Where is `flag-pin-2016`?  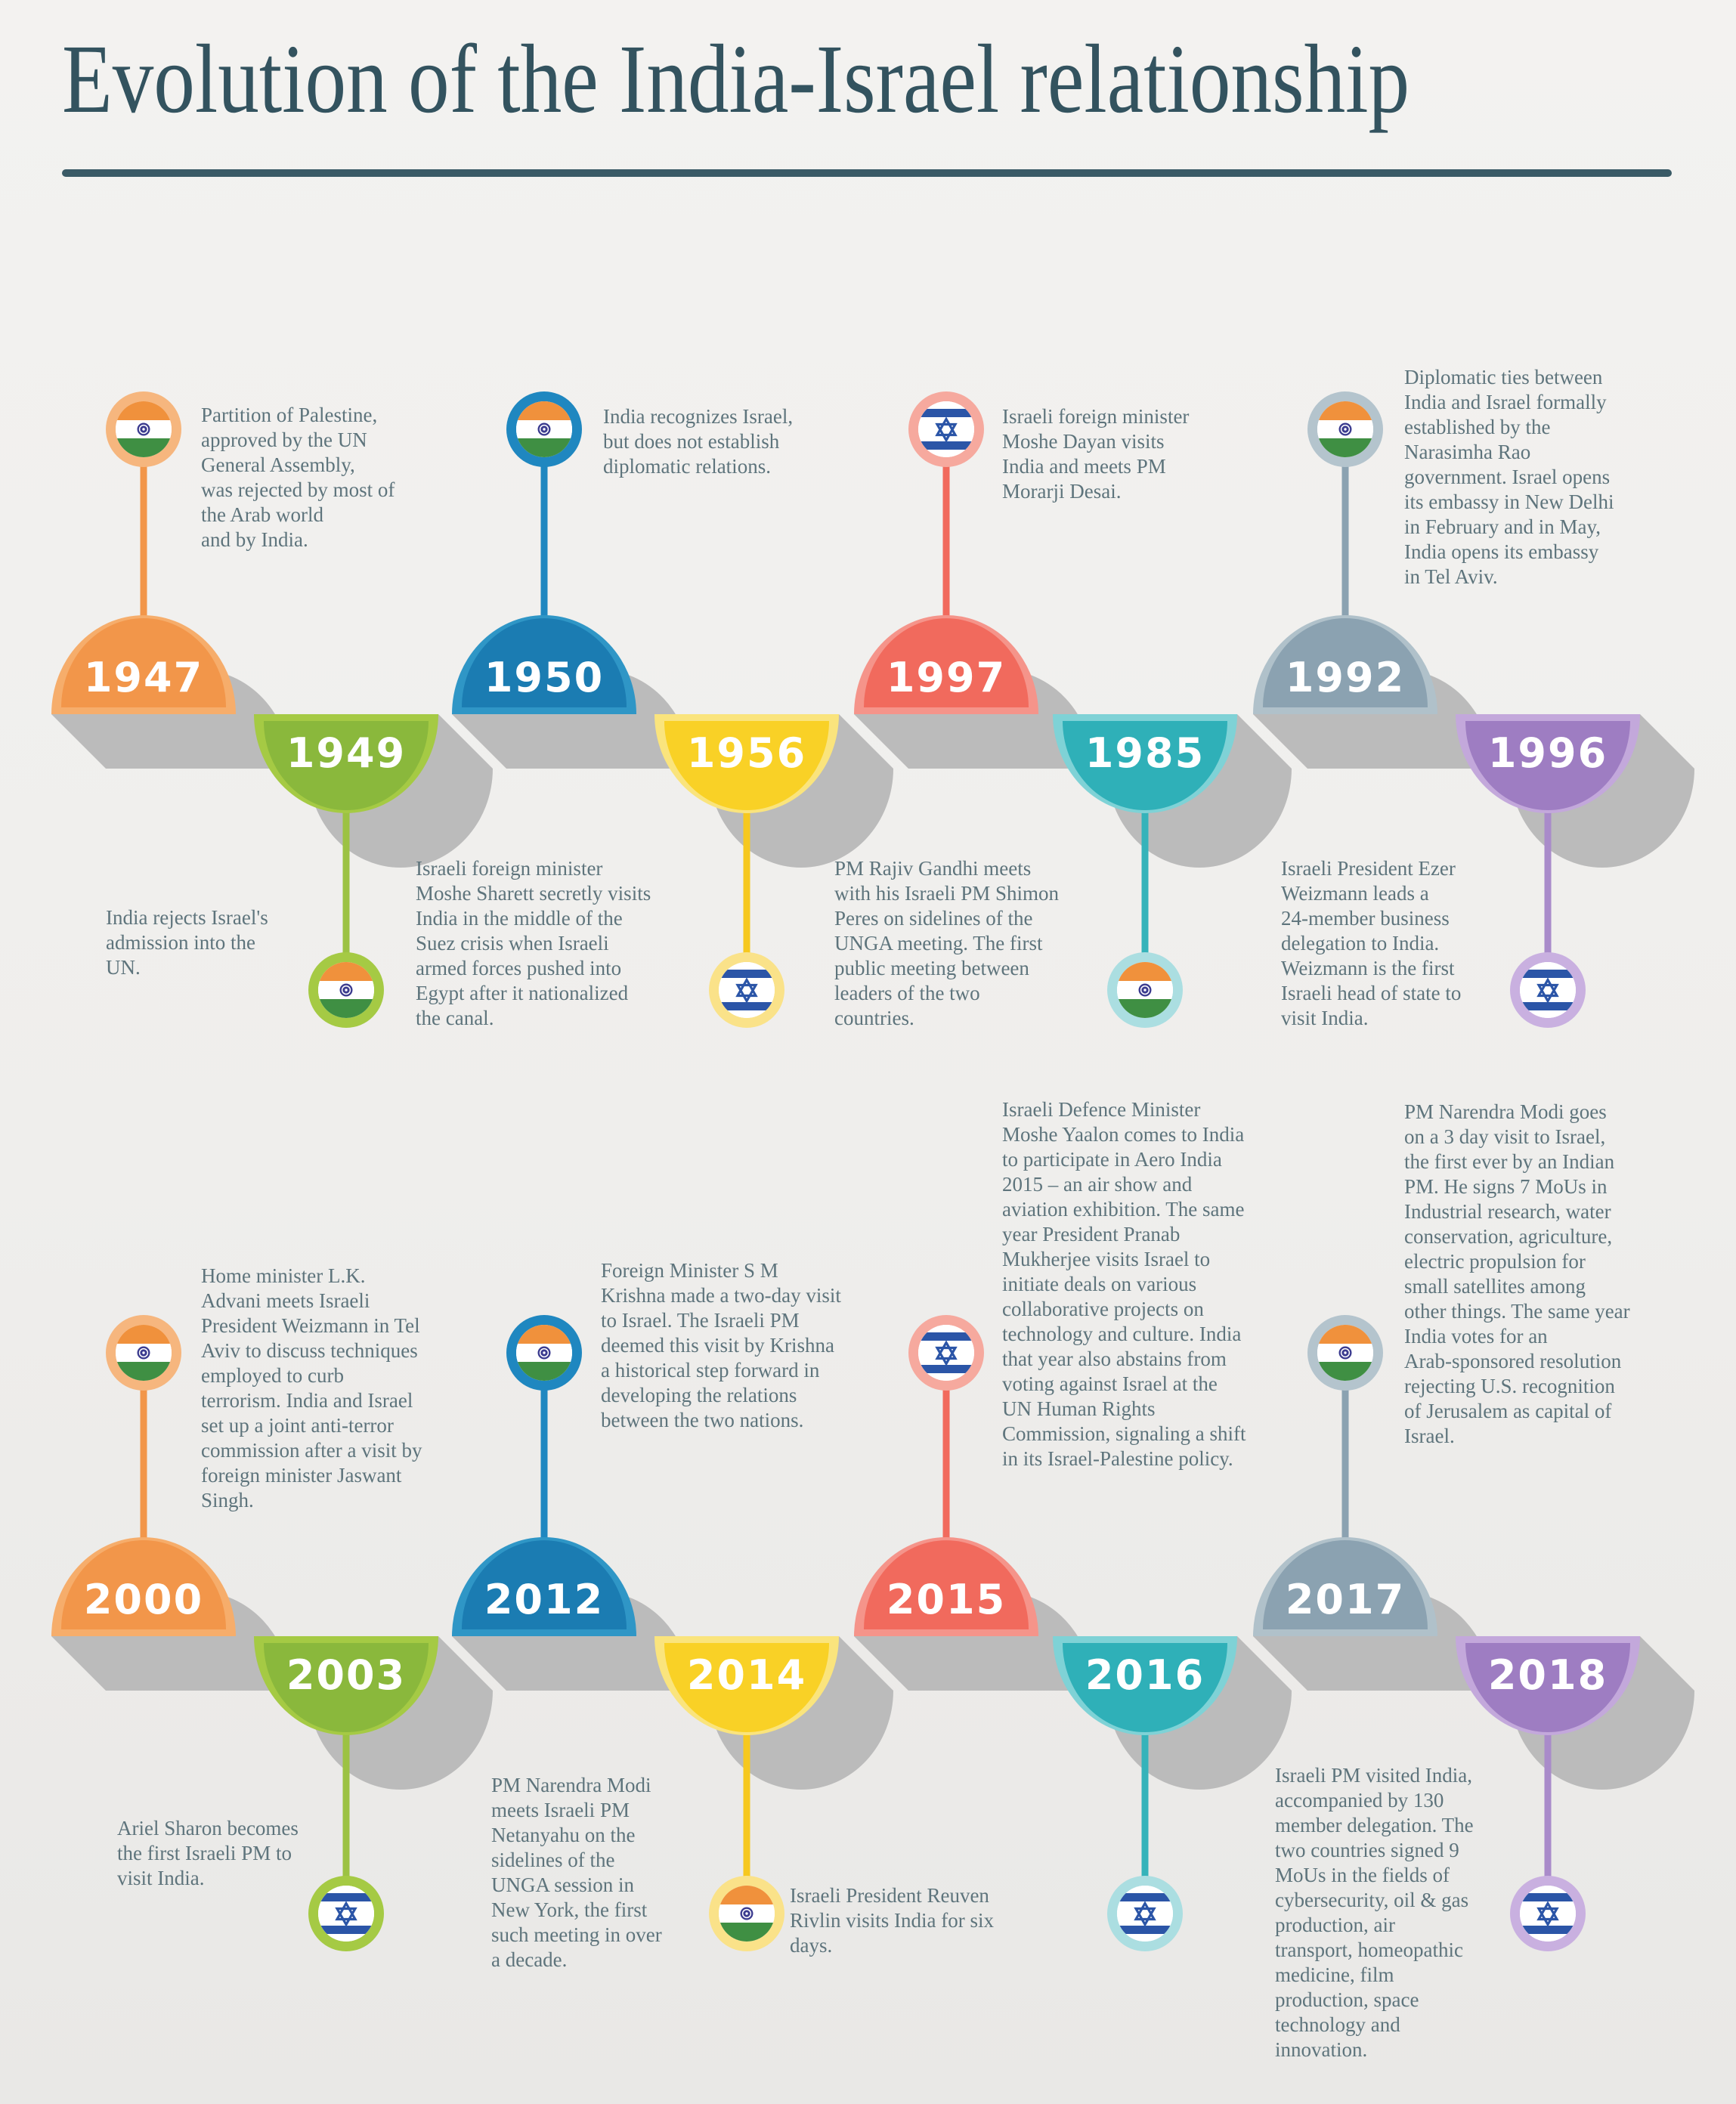 flag-pin-2016 is located at coordinates (1145, 1914).